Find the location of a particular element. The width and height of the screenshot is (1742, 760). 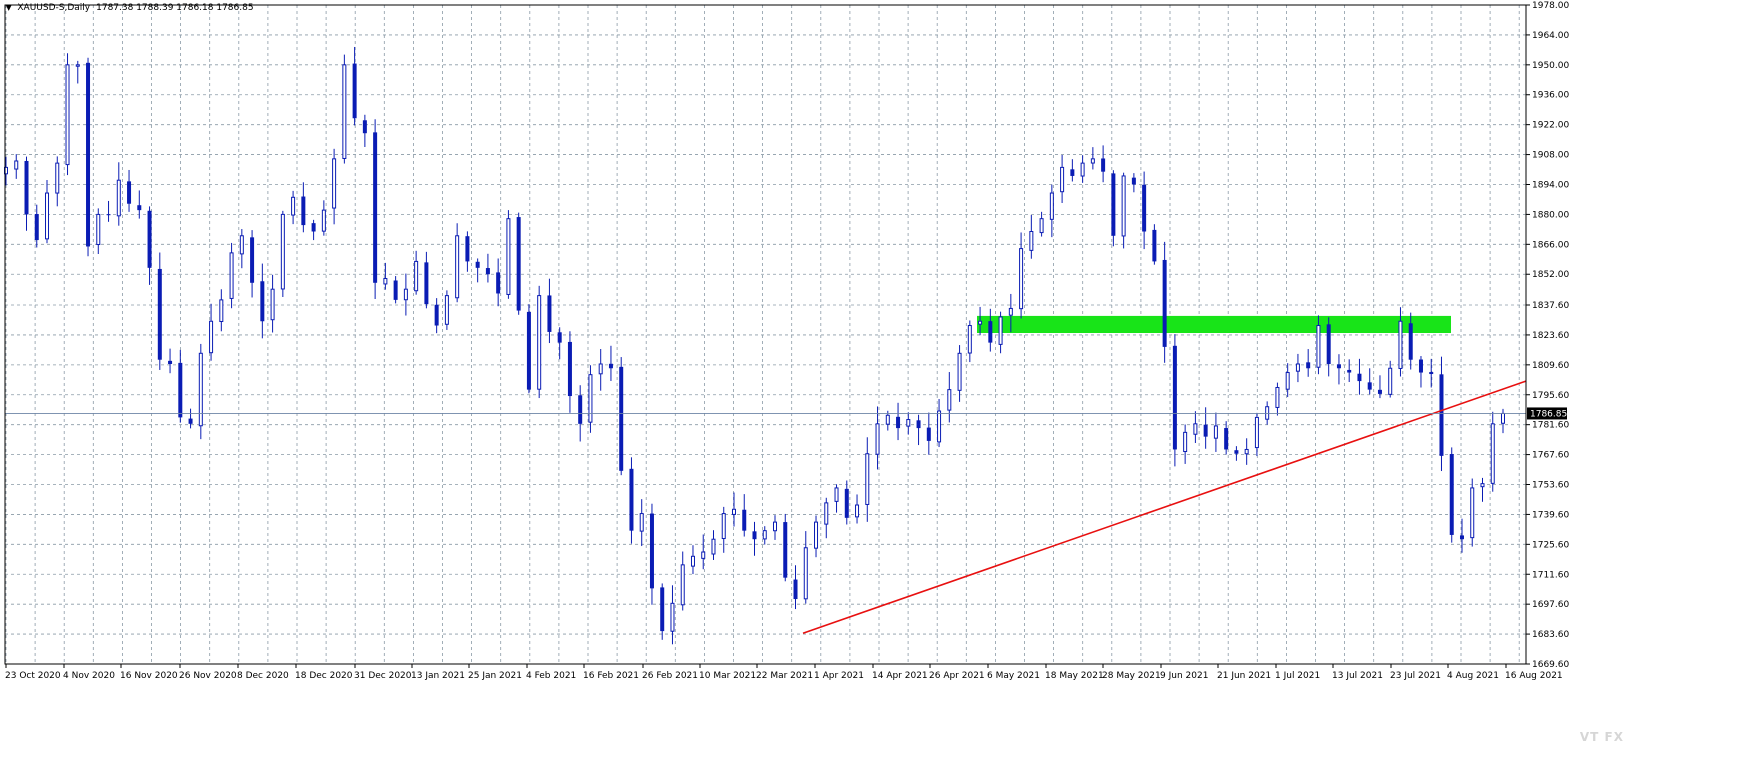

current-price-label: 1786.85 is located at coordinates (1548, 414).